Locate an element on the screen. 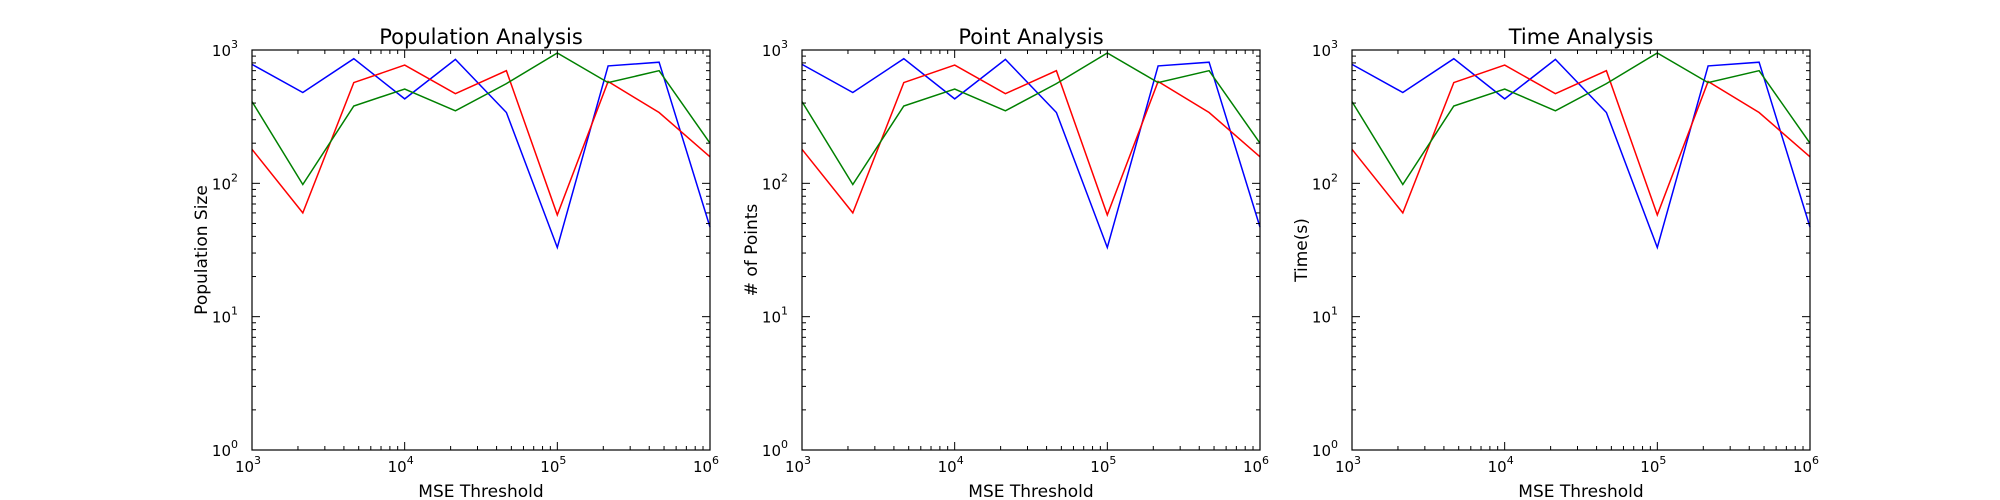 Image resolution: width=2000 pixels, height=500 pixels. y-axis-label: Population Size is located at coordinates (202, 250).